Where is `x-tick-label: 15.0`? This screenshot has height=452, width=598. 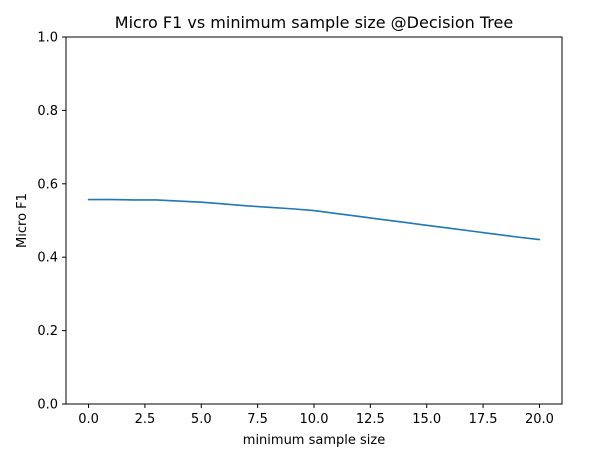 x-tick-label: 15.0 is located at coordinates (426, 419).